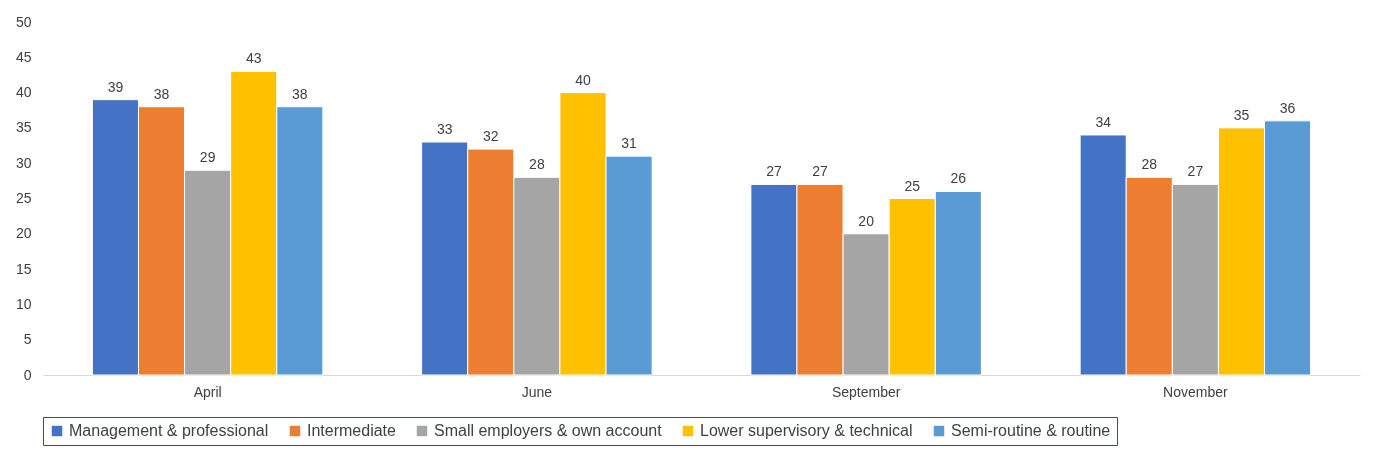  What do you see at coordinates (207, 157) in the screenshot?
I see `data-label: 29` at bounding box center [207, 157].